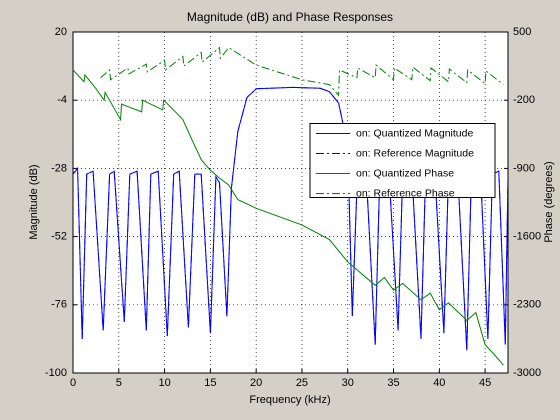  I want to click on legend-label: on: Reference Magnitude, so click(415, 153).